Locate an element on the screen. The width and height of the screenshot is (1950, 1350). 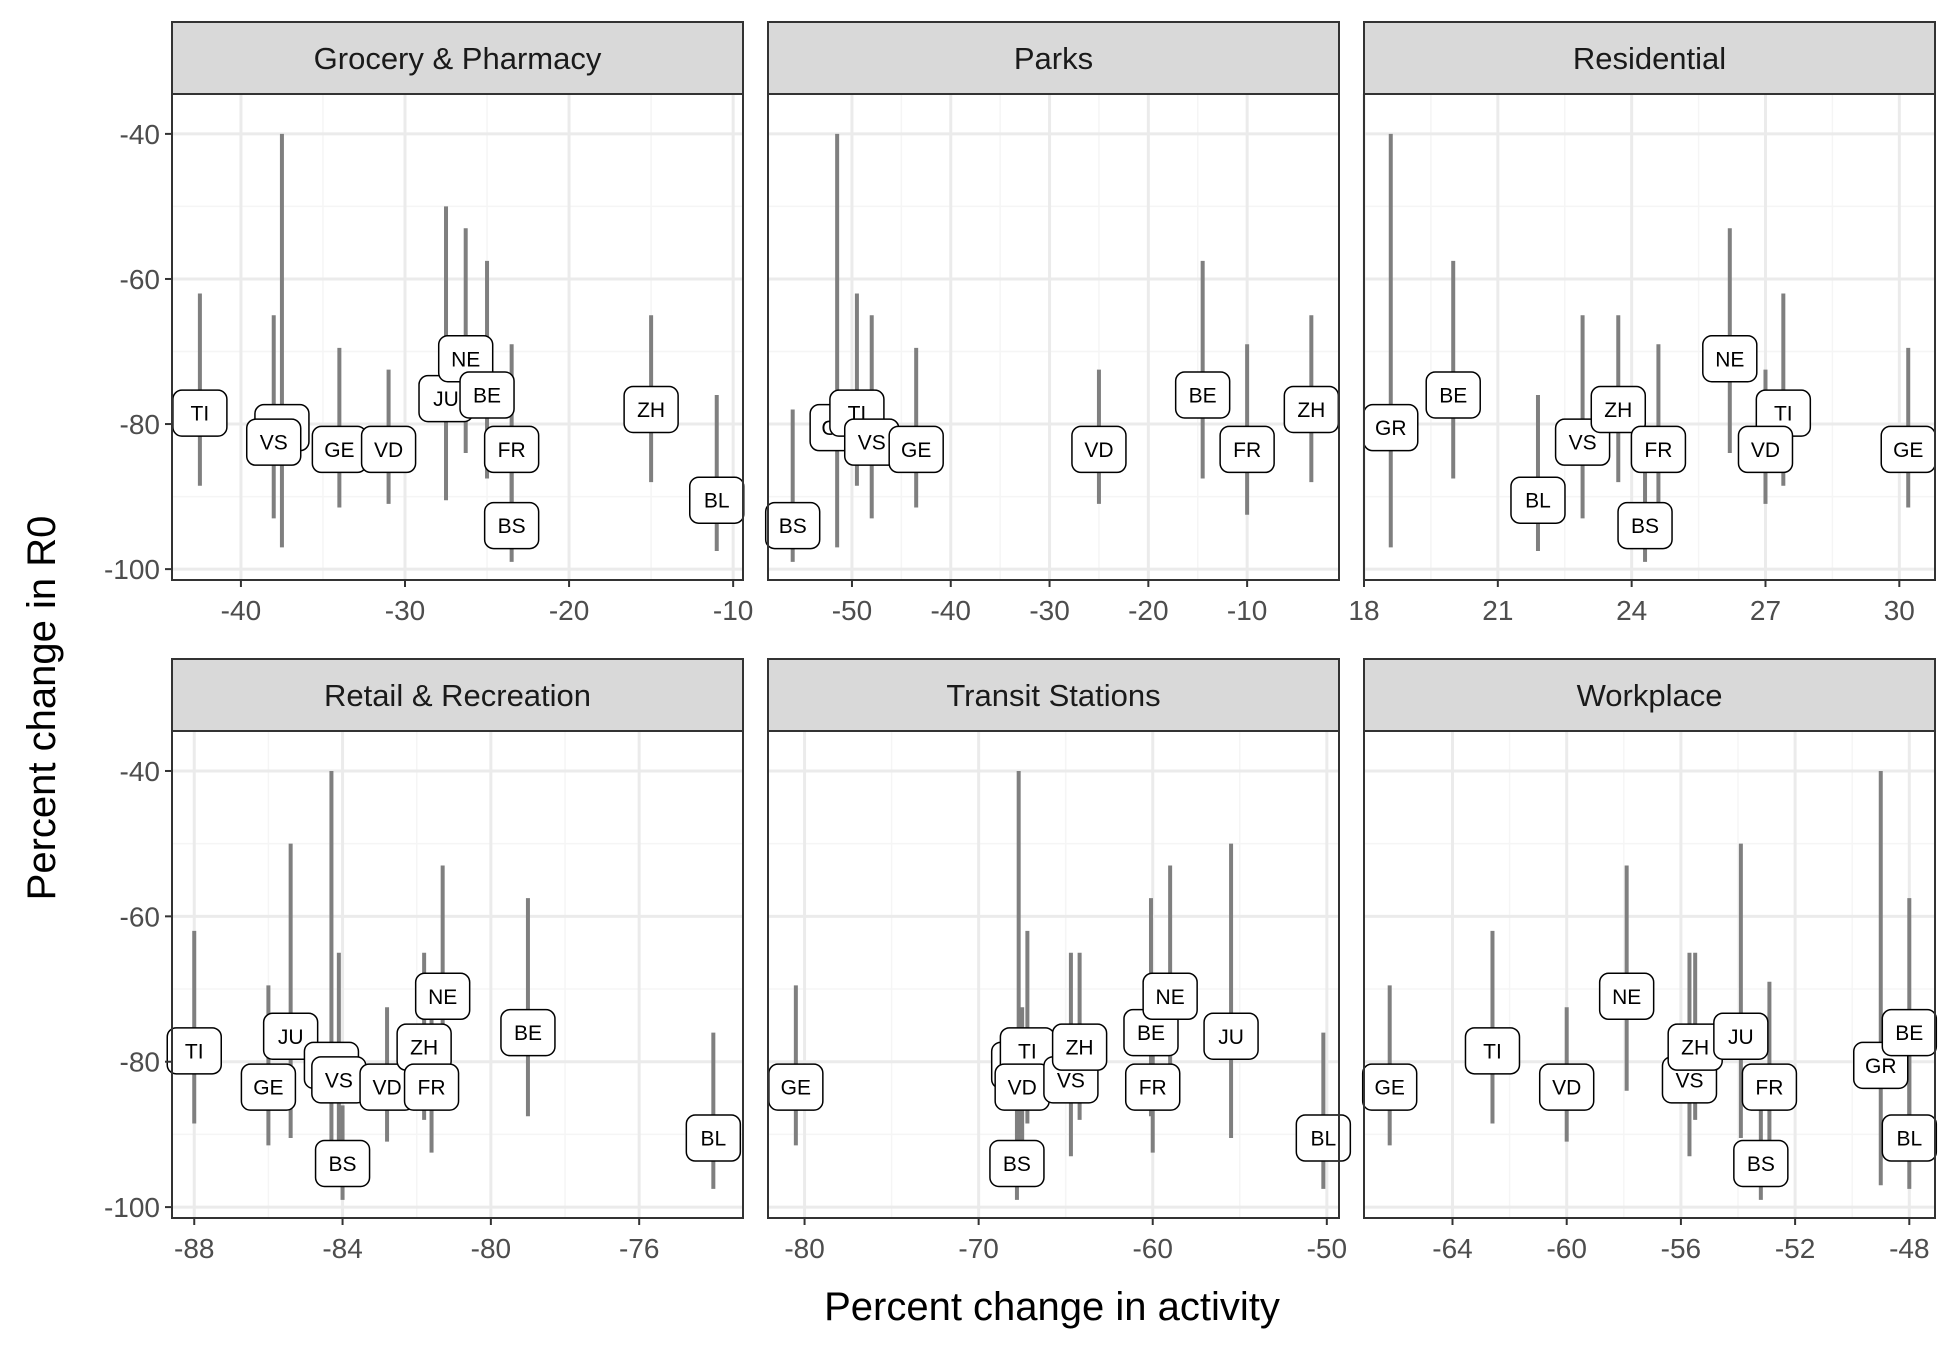
point-label-fr: FR is located at coordinates (1658, 449).